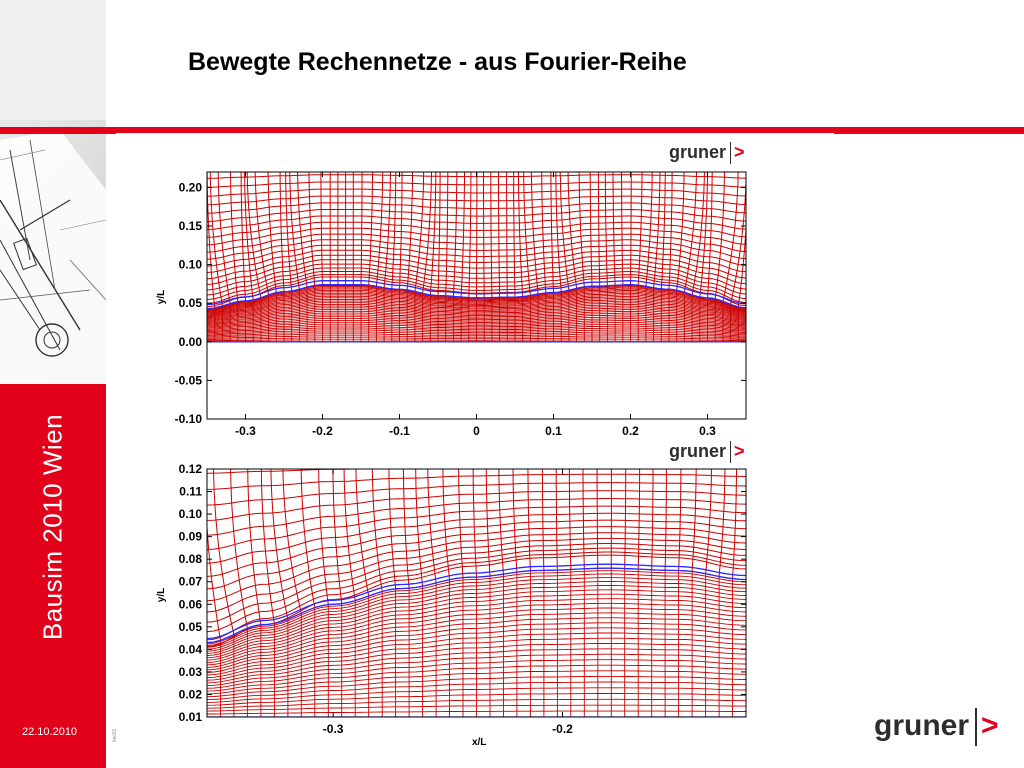 The image size is (1024, 768). I want to click on chart-2-logo: gruner >, so click(707, 452).